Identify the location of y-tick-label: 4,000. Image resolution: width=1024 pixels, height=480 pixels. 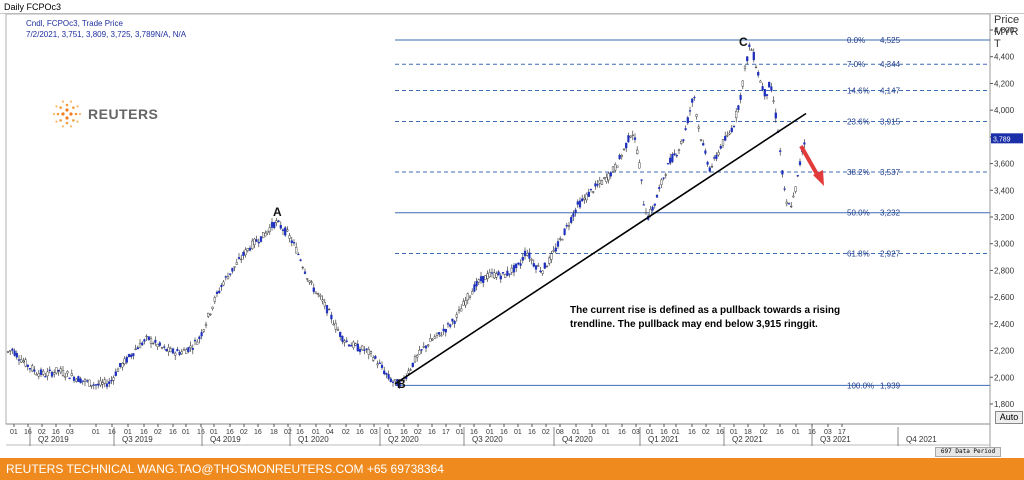
(1004, 110).